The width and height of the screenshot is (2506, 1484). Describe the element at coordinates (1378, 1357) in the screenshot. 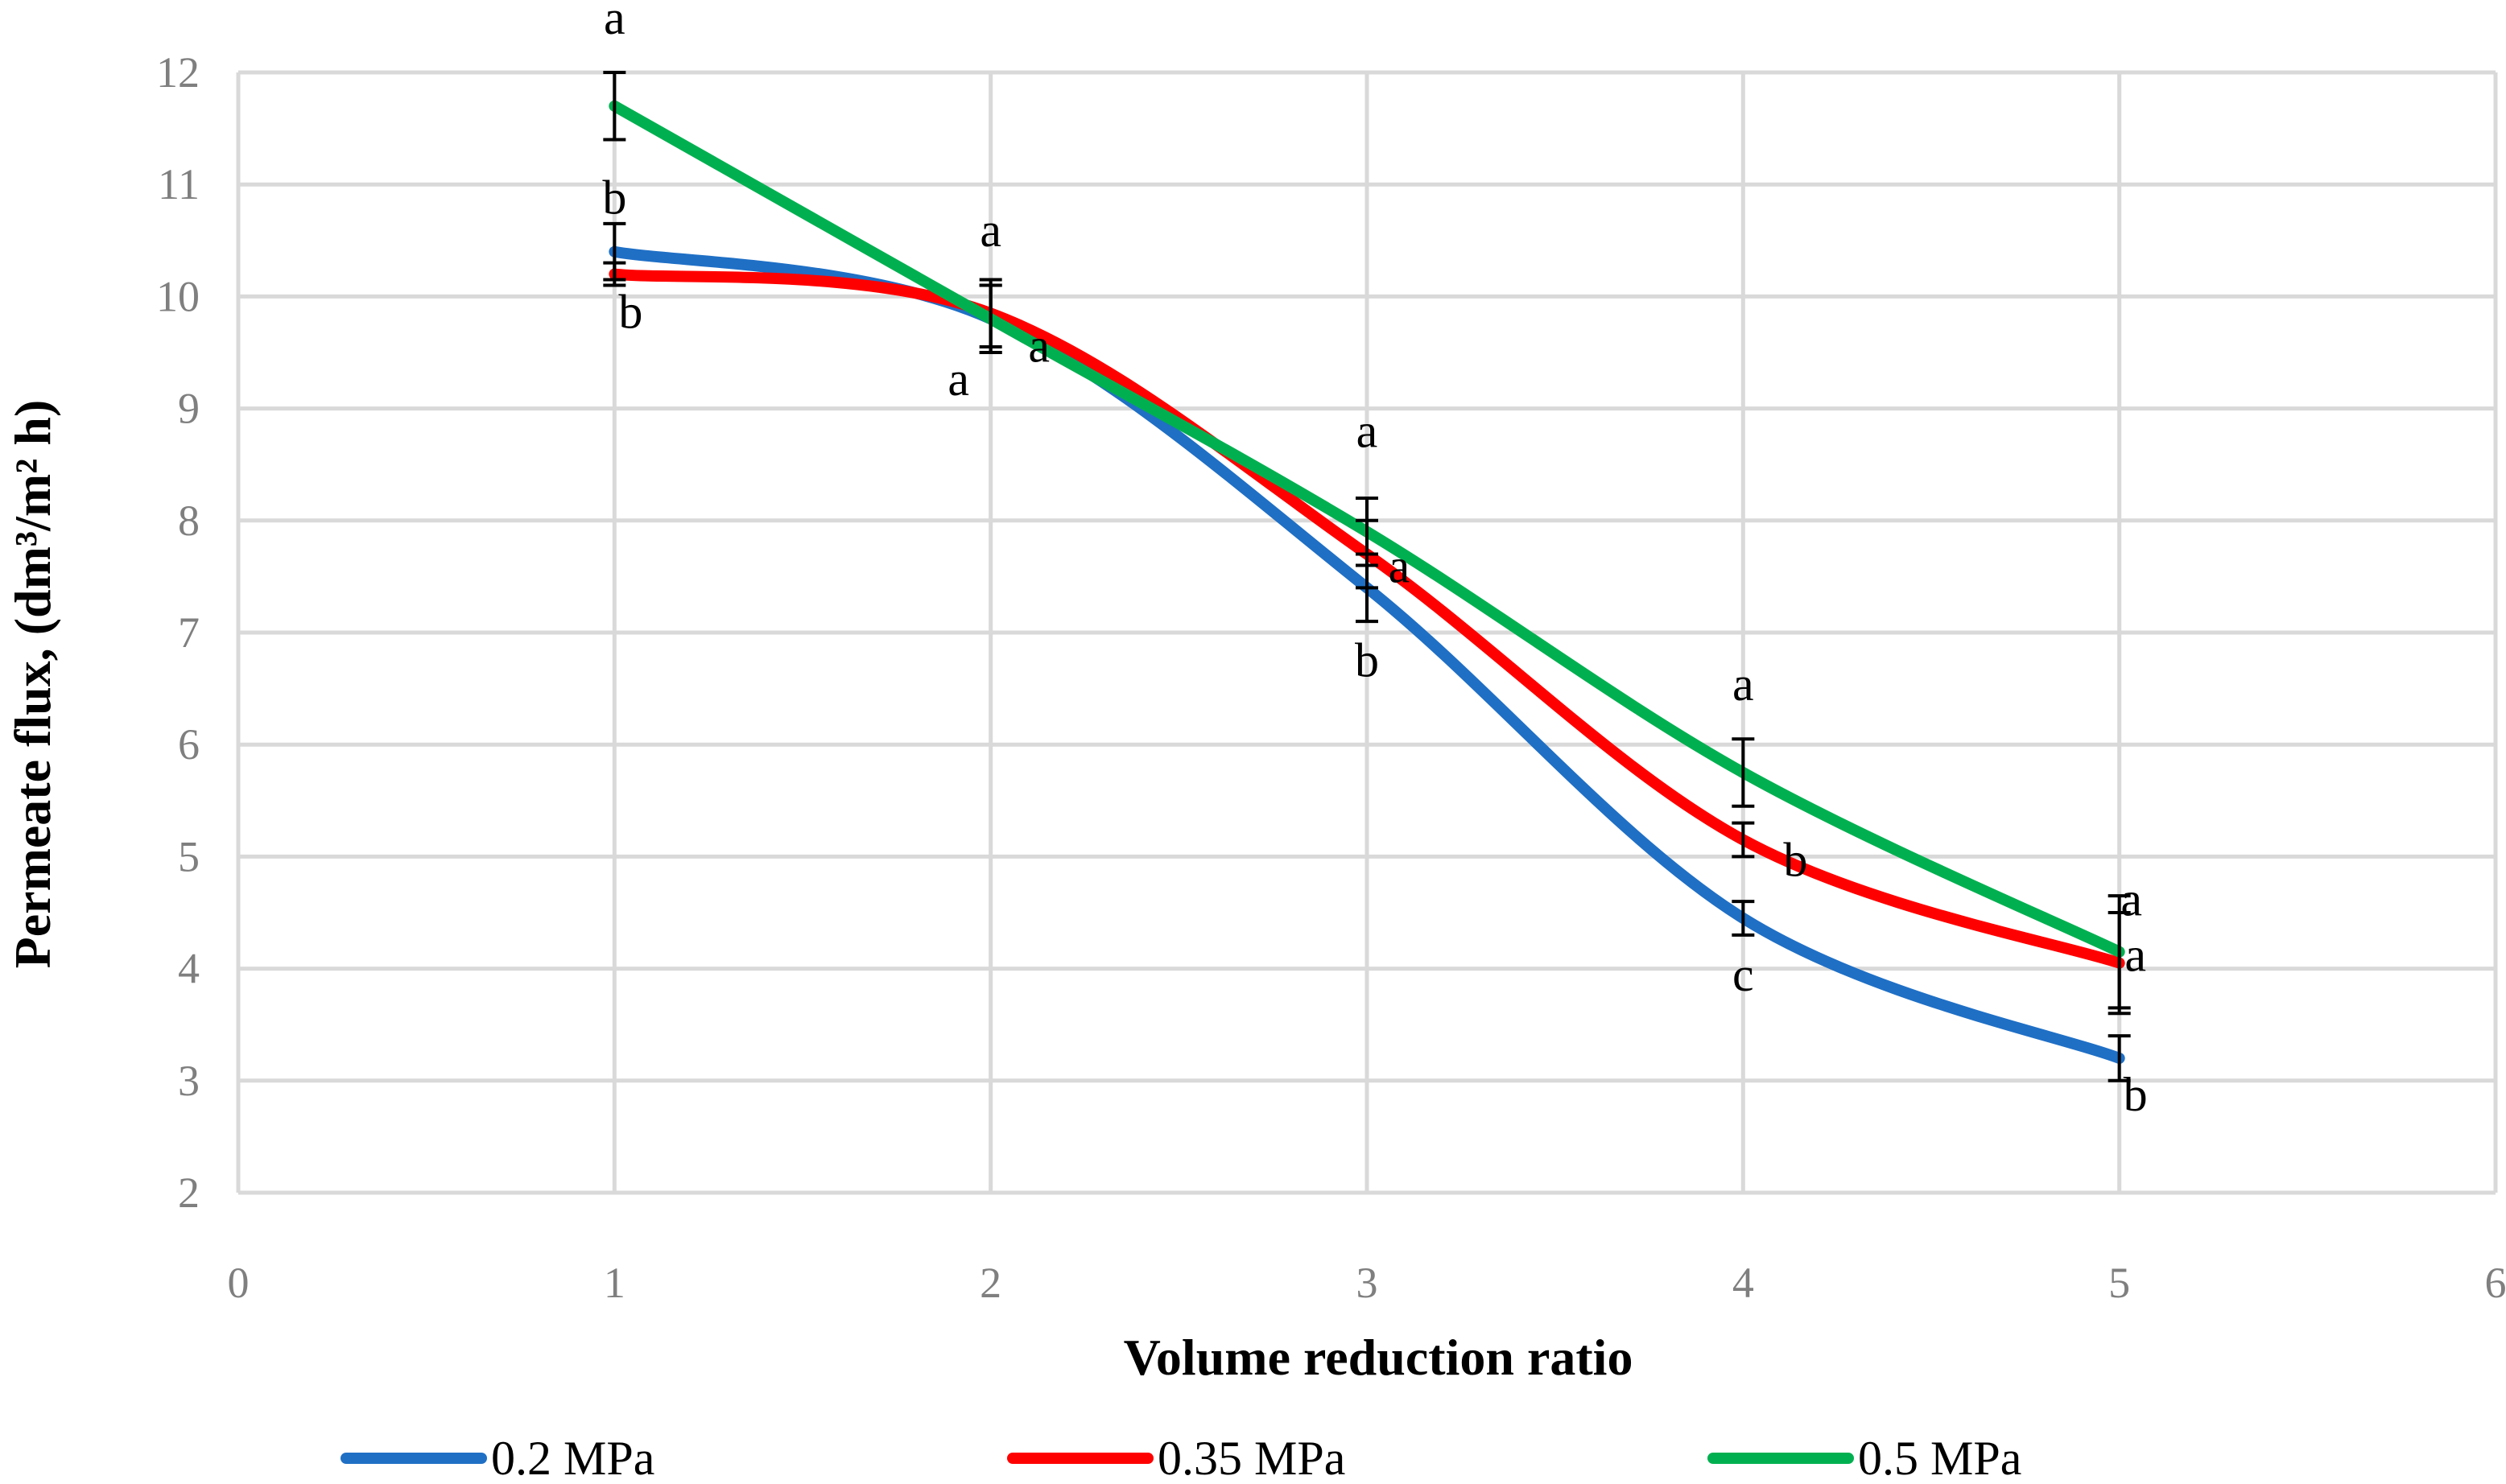

I see `x-axis-title: Volume reduction ratio` at that location.